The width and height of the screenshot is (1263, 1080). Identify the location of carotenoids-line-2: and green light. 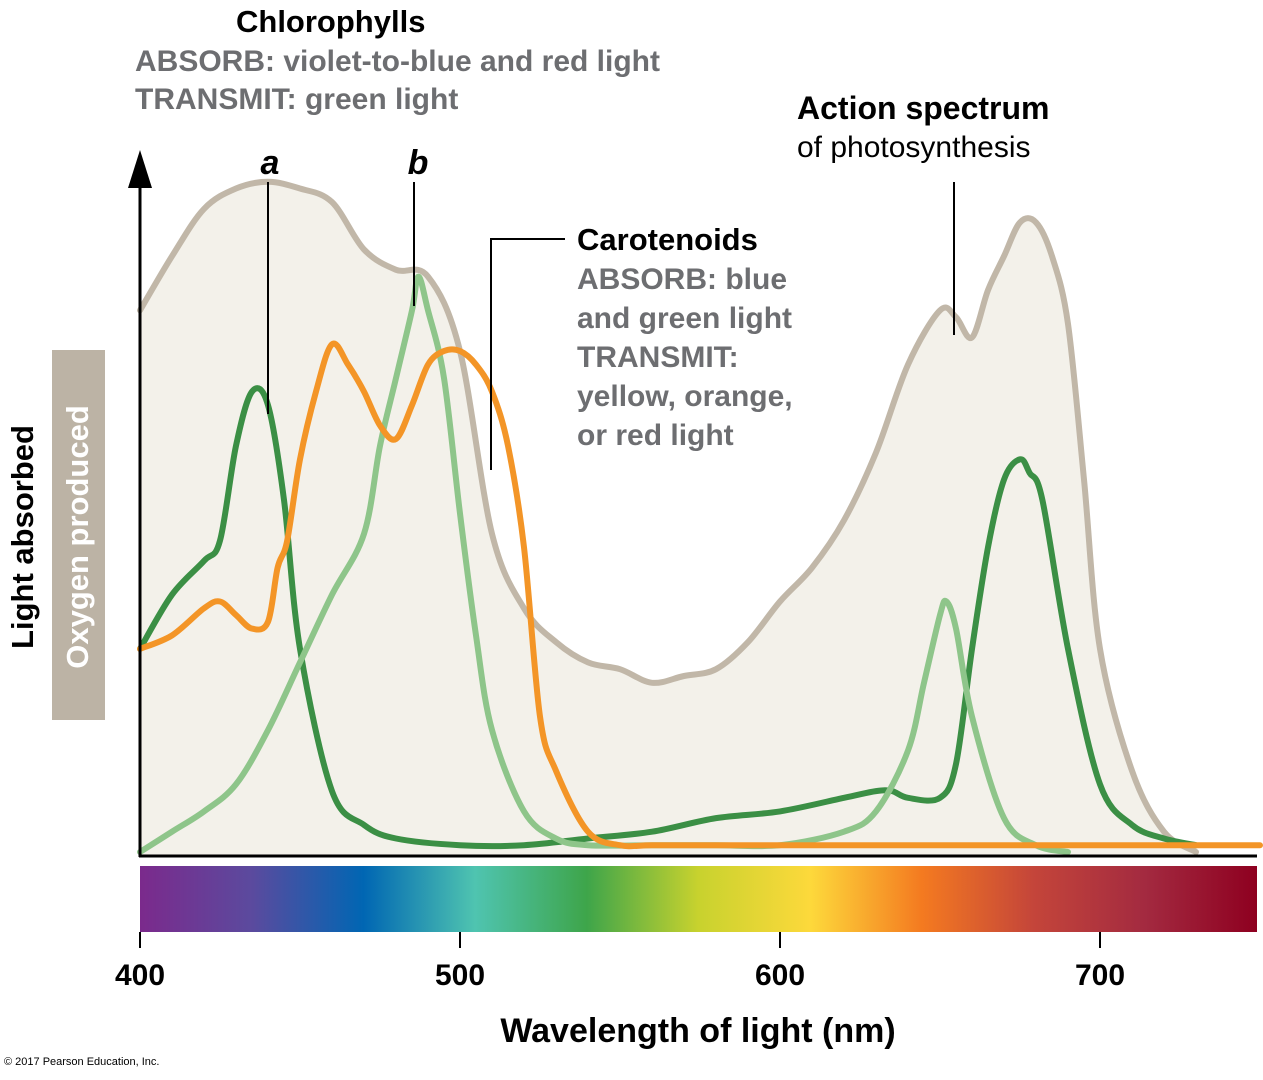
(684, 318).